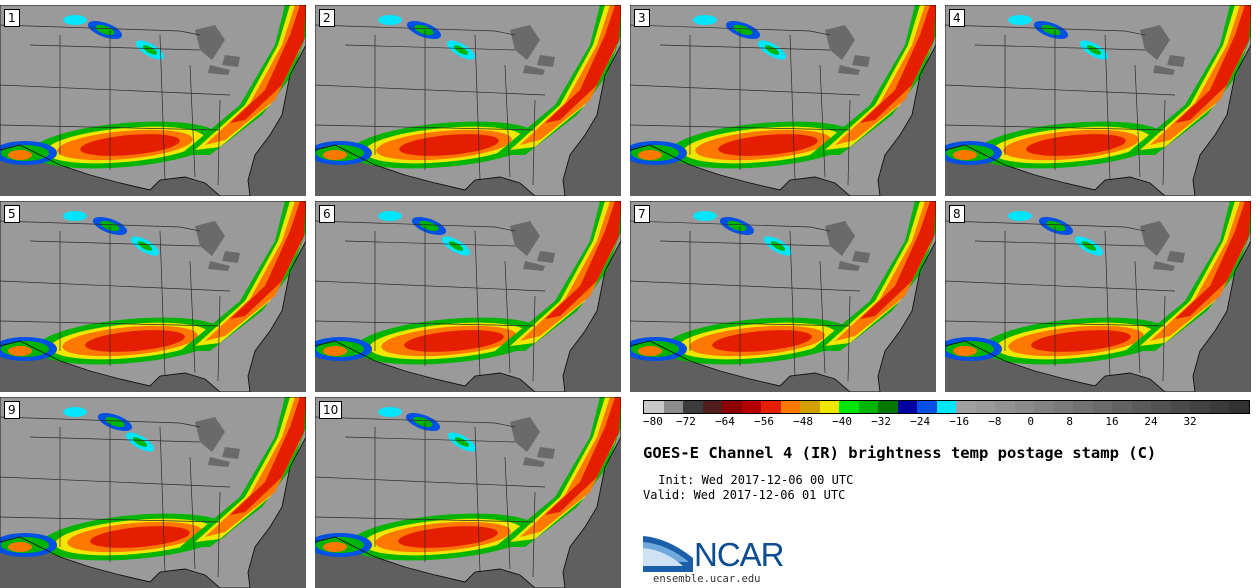 Image resolution: width=1260 pixels, height=588 pixels. What do you see at coordinates (642, 214) in the screenshot?
I see `member-number: 7` at bounding box center [642, 214].